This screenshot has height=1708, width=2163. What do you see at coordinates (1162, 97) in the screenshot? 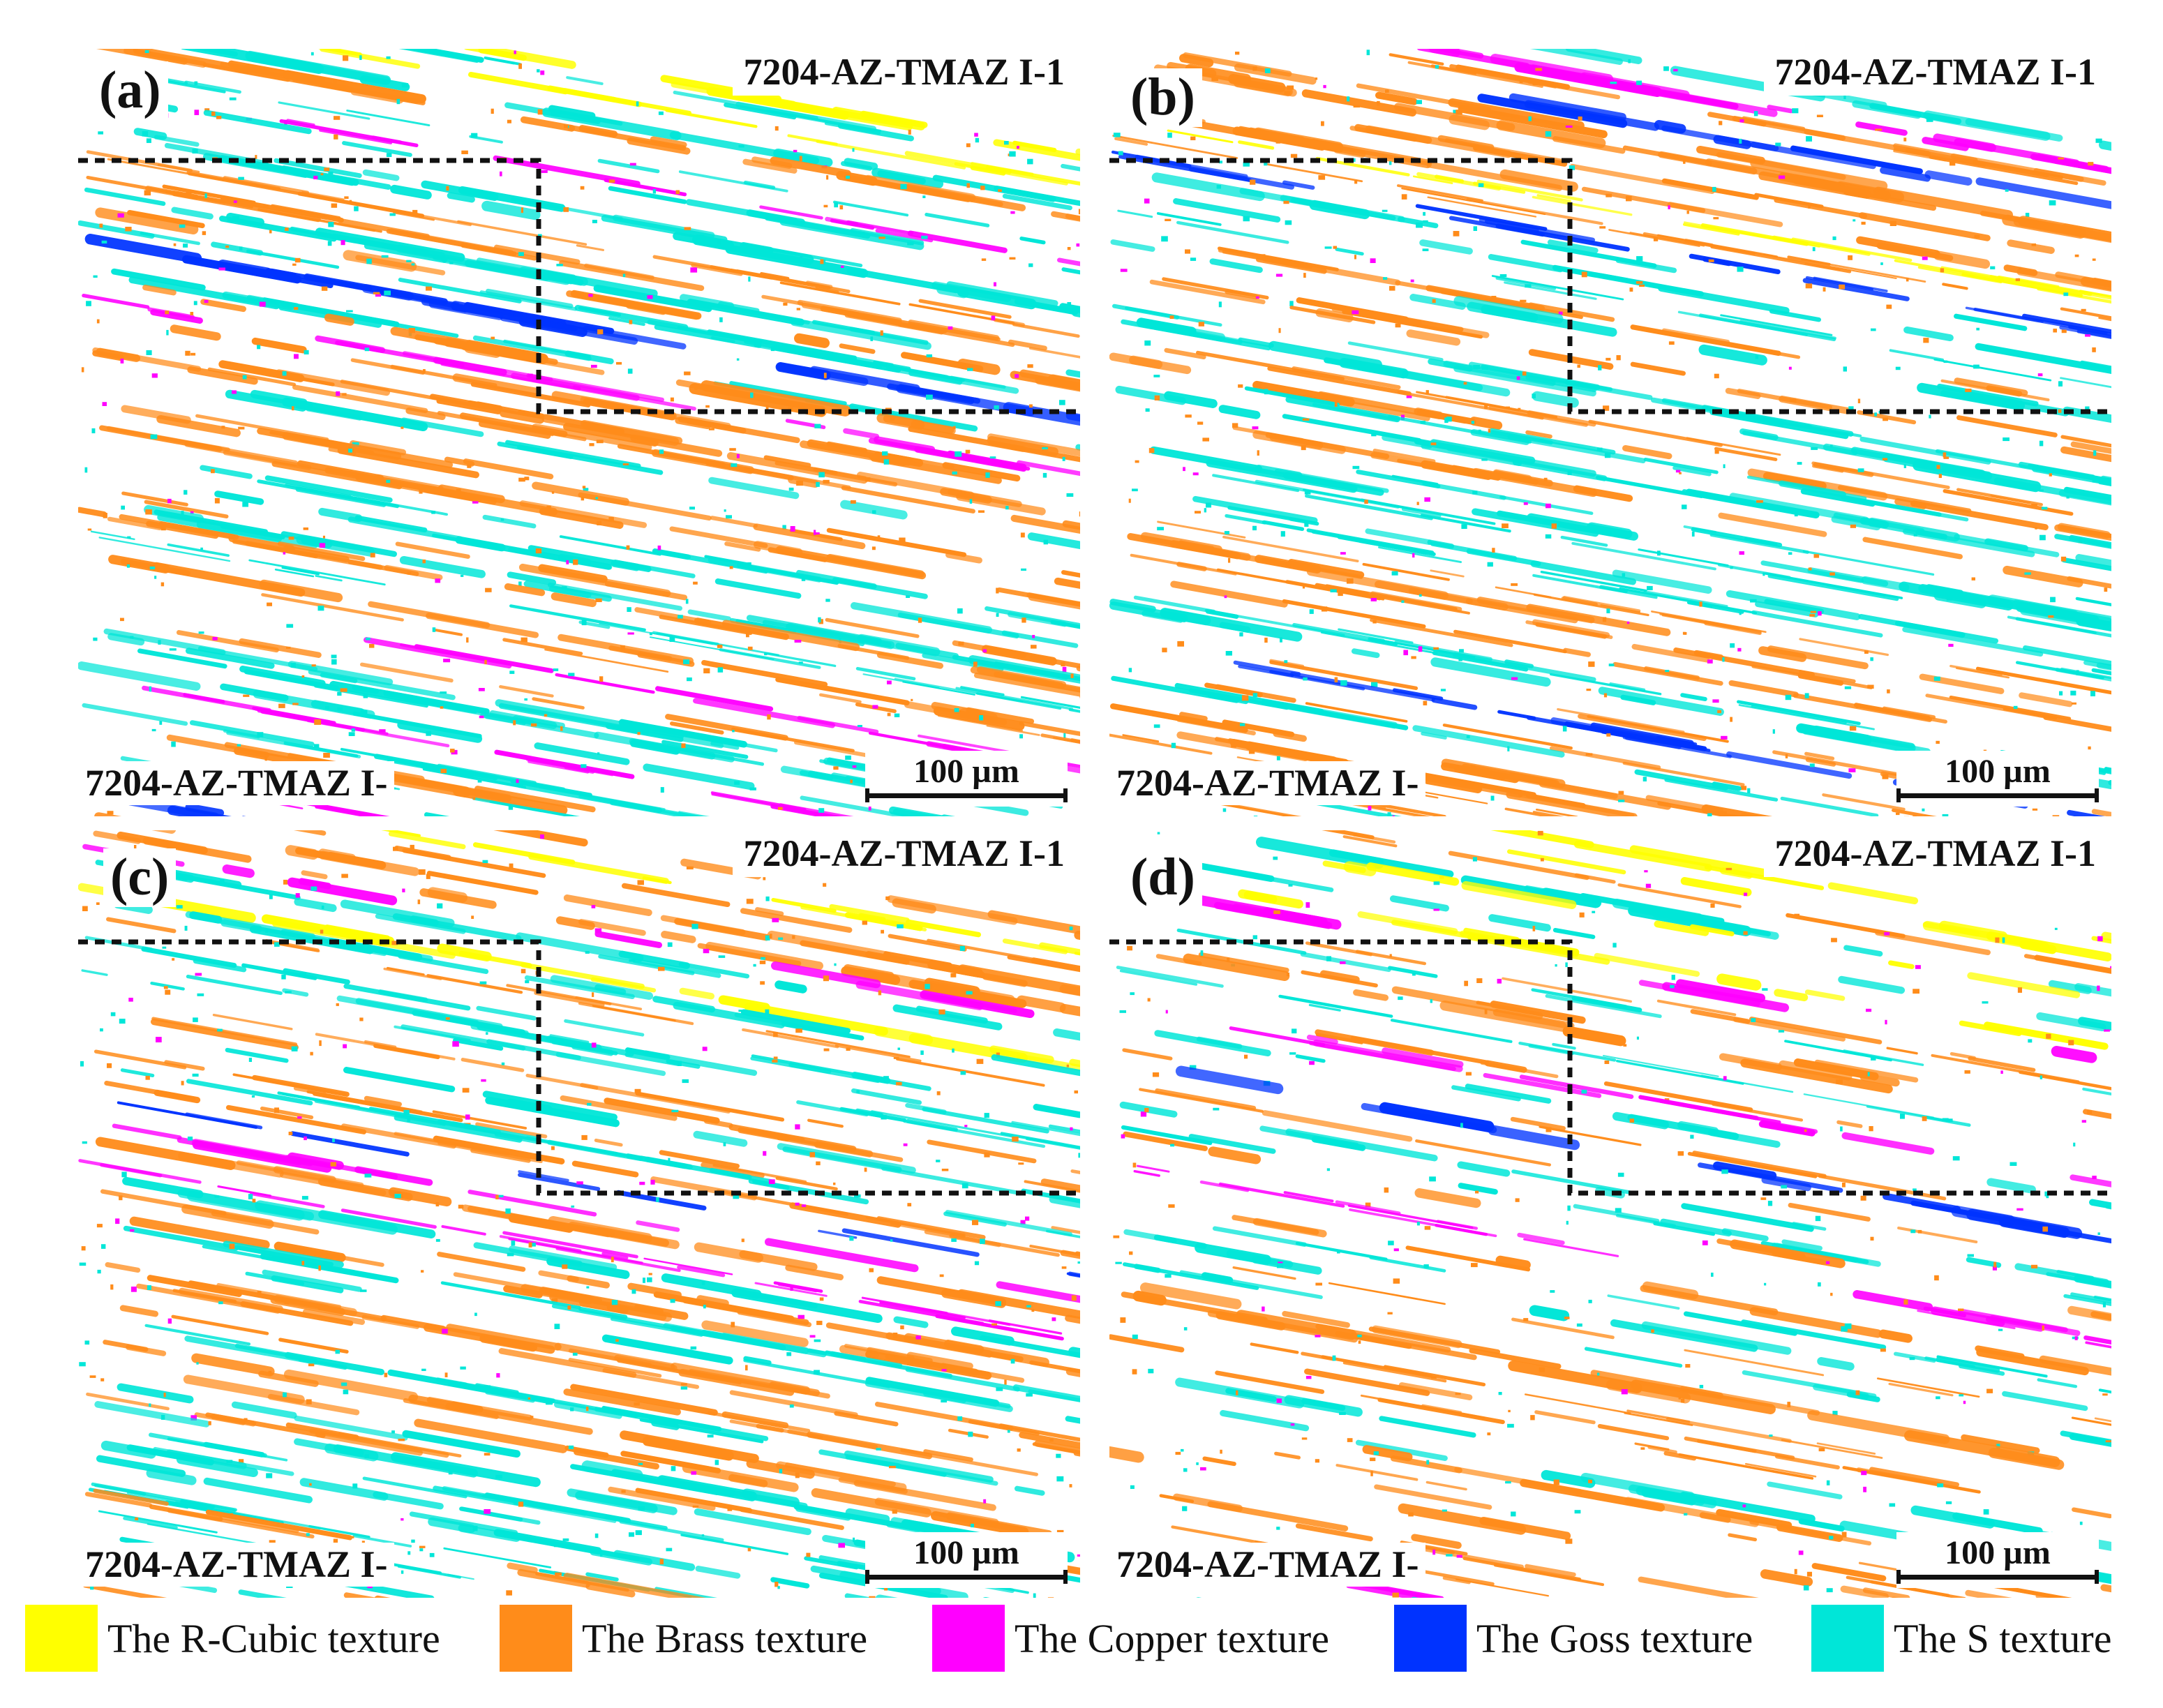
I see `panel-letter: (b)` at bounding box center [1162, 97].